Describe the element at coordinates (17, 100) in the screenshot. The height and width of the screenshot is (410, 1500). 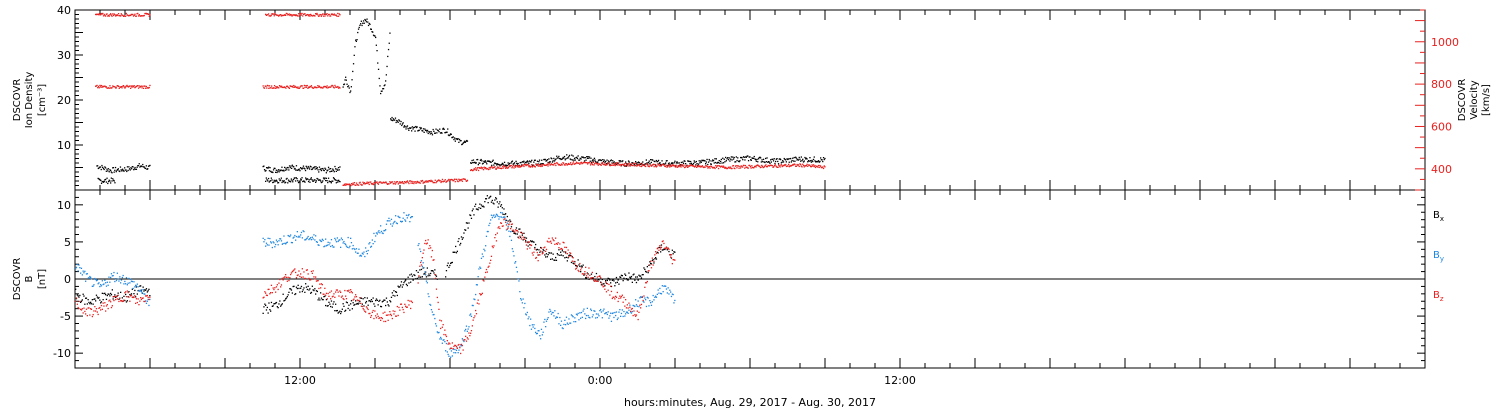
I see `top-left-ylabel-line1: DSCOVR` at that location.